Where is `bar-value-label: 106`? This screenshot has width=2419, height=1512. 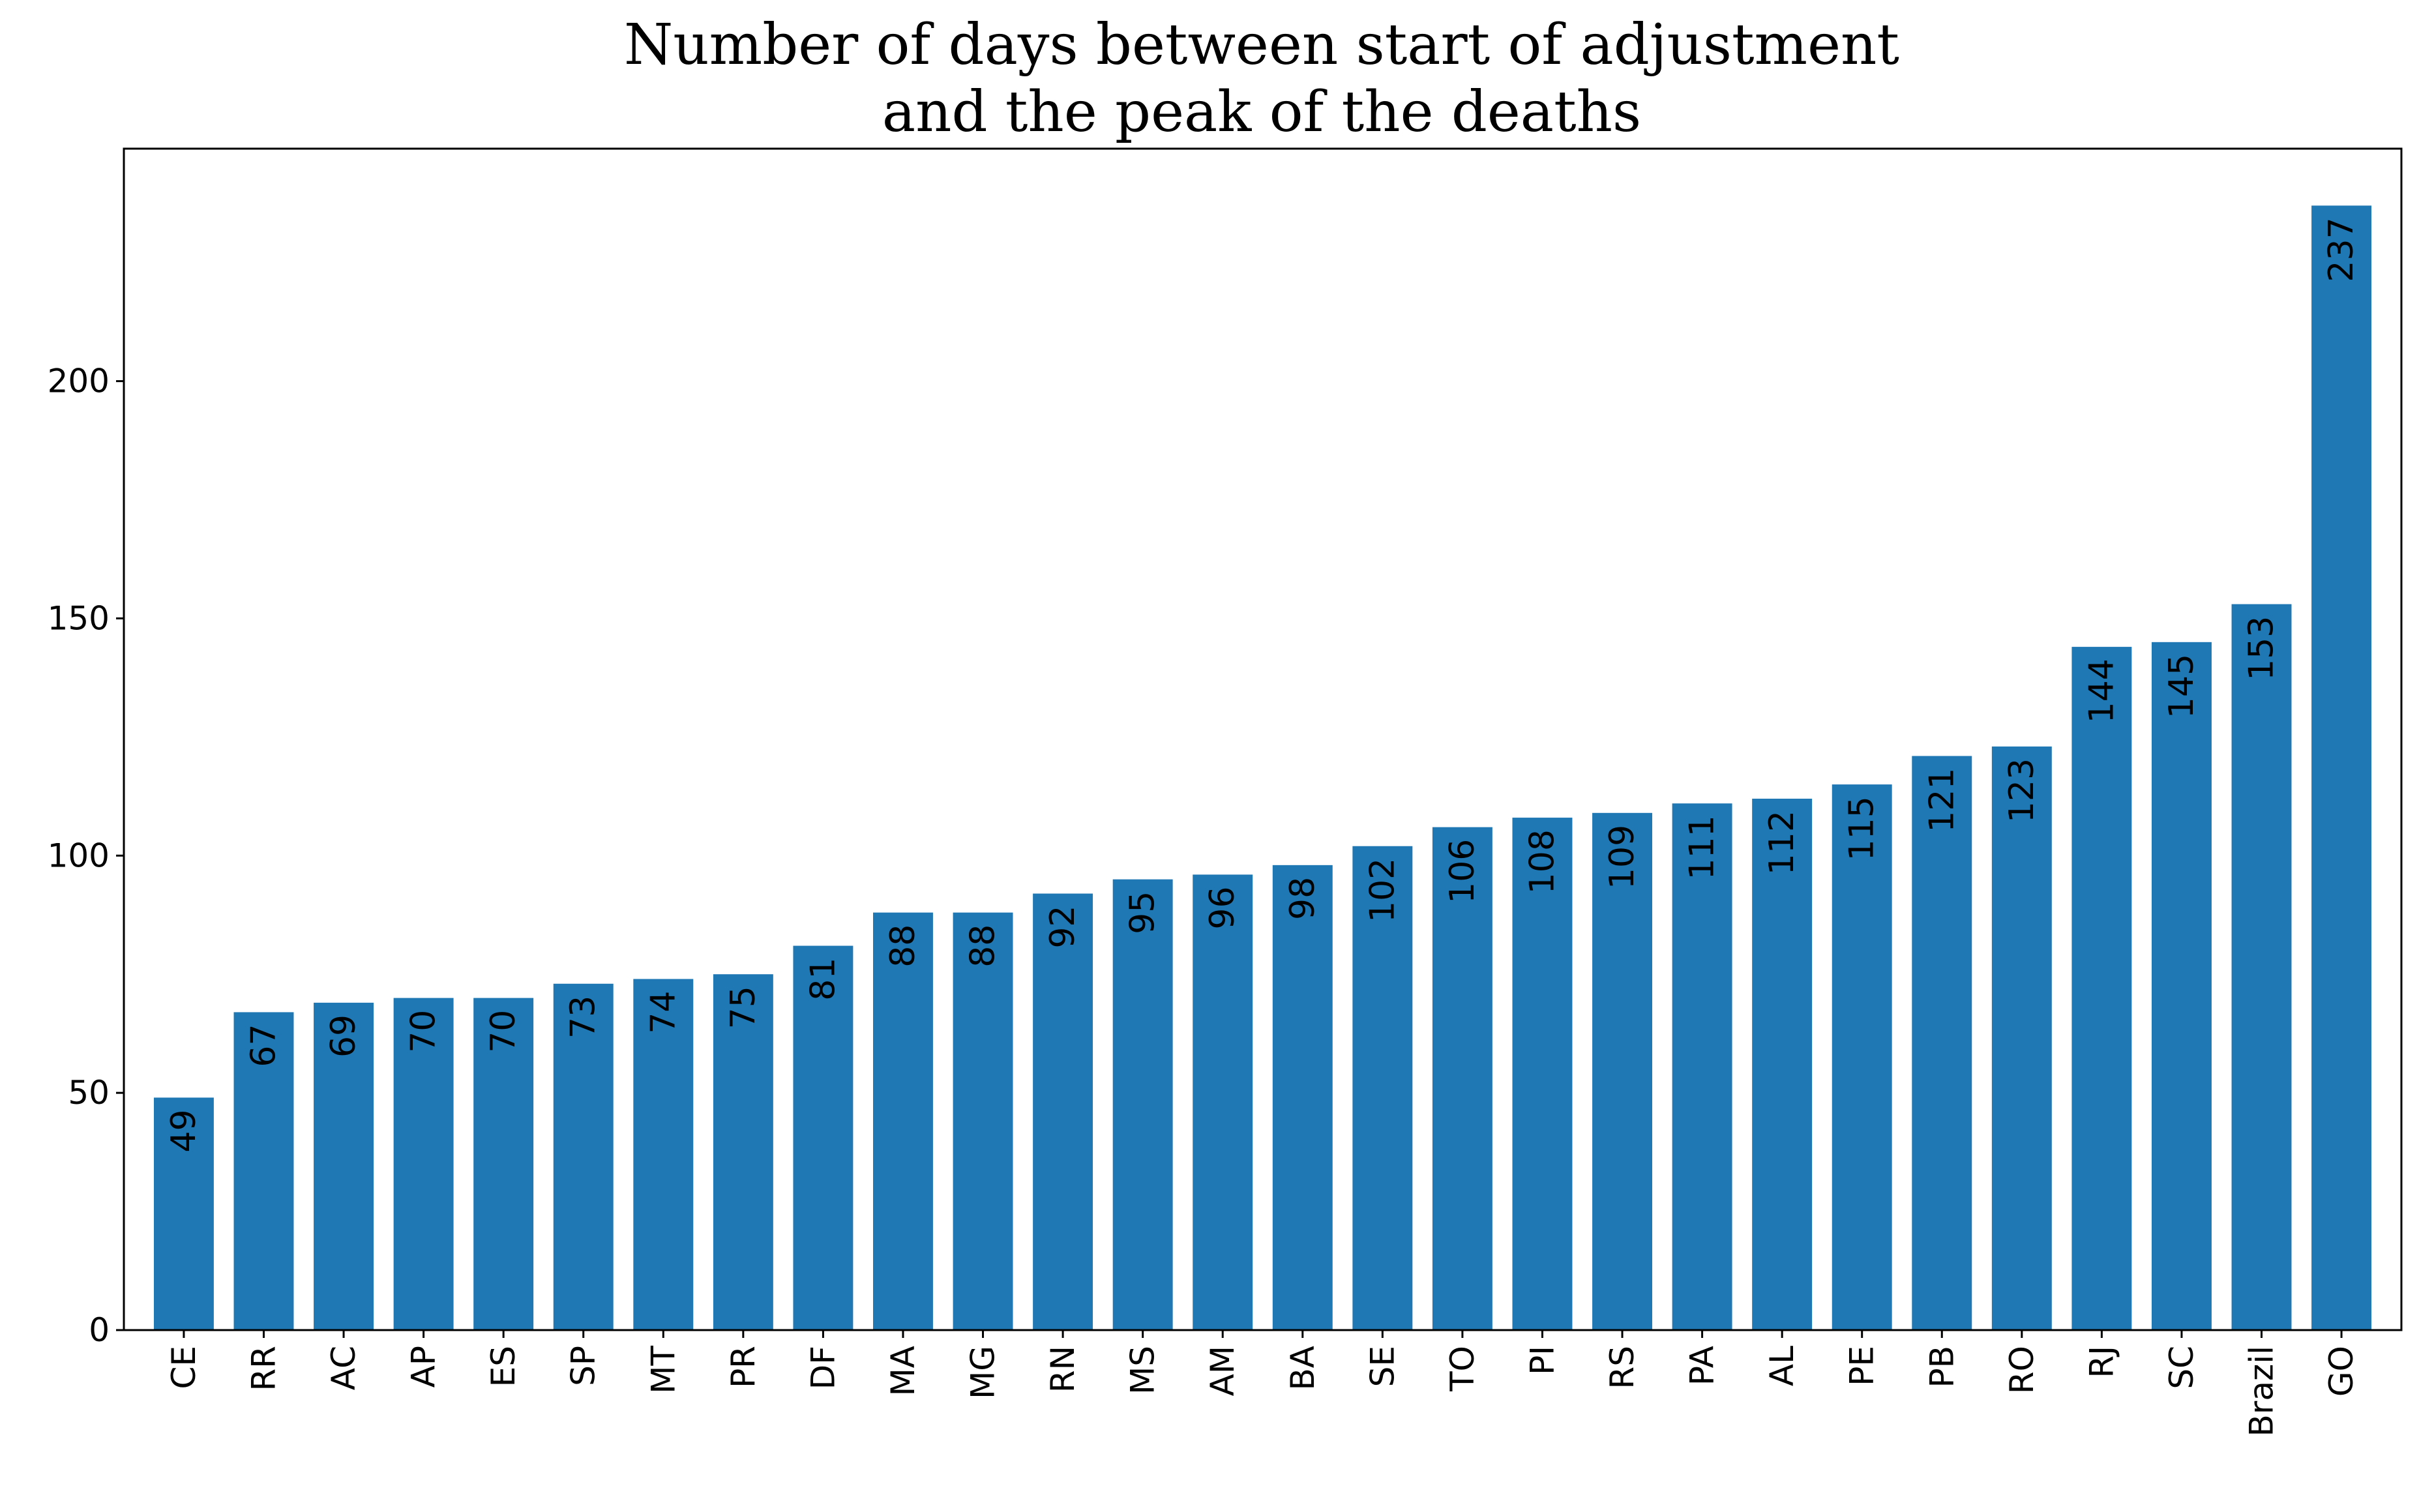 bar-value-label: 106 is located at coordinates (1463, 872).